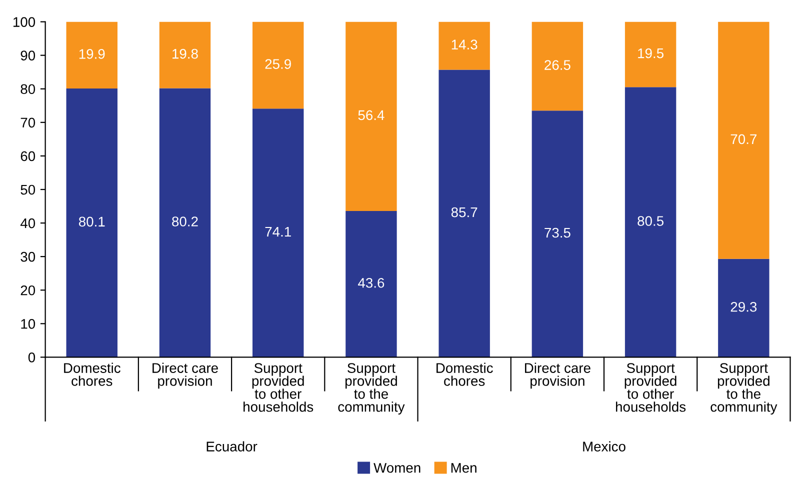 The width and height of the screenshot is (795, 484). Describe the element at coordinates (24, 22) in the screenshot. I see `y-tick-label: 100` at that location.